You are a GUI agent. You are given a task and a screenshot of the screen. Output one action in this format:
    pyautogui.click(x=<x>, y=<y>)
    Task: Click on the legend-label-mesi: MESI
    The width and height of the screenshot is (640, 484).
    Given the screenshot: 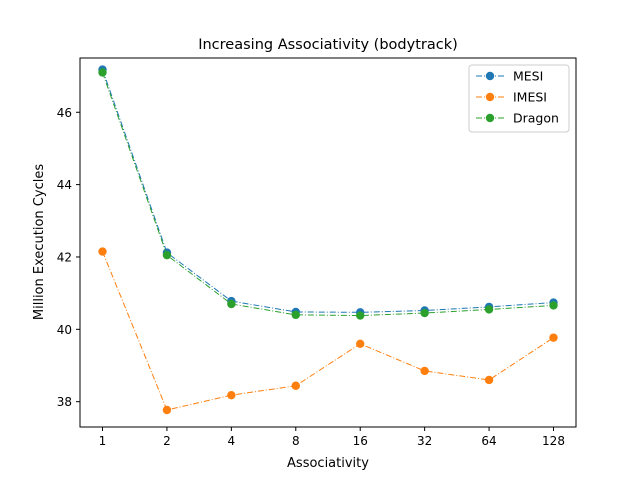 What is the action you would take?
    pyautogui.click(x=528, y=76)
    